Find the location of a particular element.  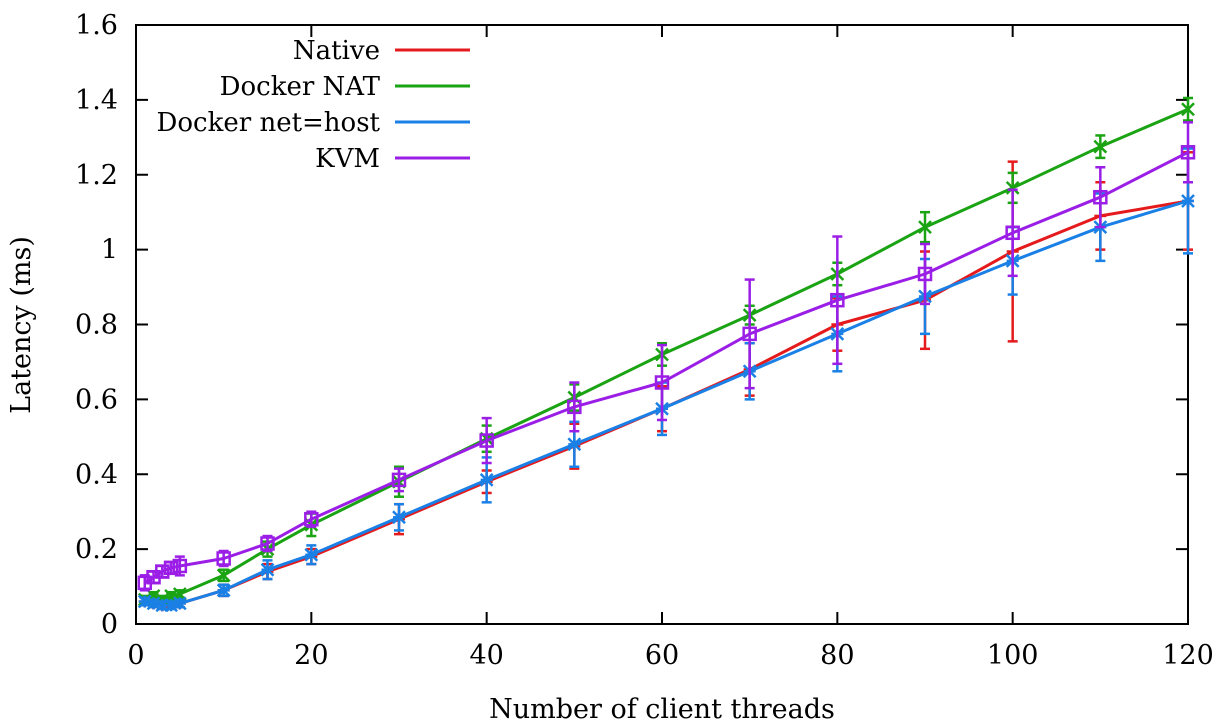

x-tick-label: 120 is located at coordinates (1188, 655).